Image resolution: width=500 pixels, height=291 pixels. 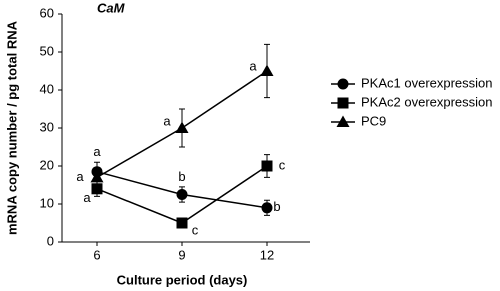 What do you see at coordinates (96, 254) in the screenshot?
I see `x-tick-label: 6` at bounding box center [96, 254].